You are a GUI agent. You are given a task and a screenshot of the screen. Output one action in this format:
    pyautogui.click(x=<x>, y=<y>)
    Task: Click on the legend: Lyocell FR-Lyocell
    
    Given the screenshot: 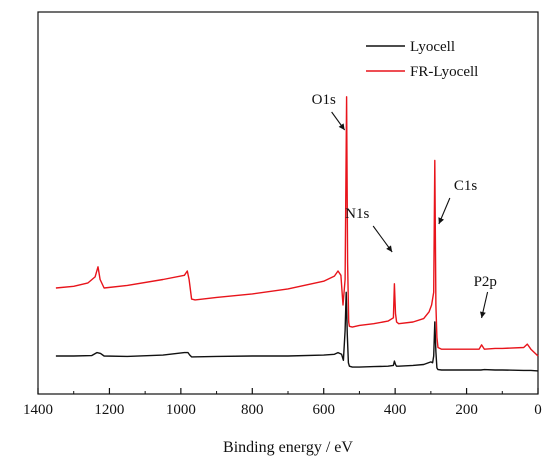 What is the action you would take?
    pyautogui.click(x=422, y=59)
    